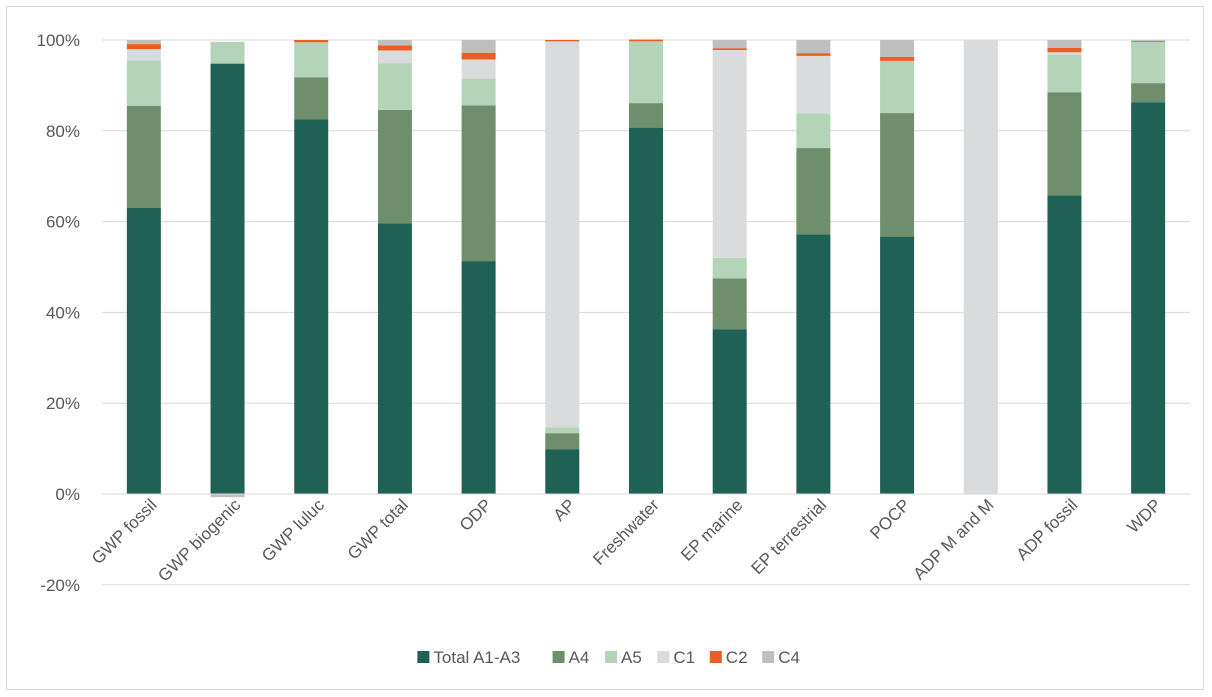 The width and height of the screenshot is (1212, 697). Describe the element at coordinates (124, 531) in the screenshot. I see `x-tick-label: GWP fossil` at that location.